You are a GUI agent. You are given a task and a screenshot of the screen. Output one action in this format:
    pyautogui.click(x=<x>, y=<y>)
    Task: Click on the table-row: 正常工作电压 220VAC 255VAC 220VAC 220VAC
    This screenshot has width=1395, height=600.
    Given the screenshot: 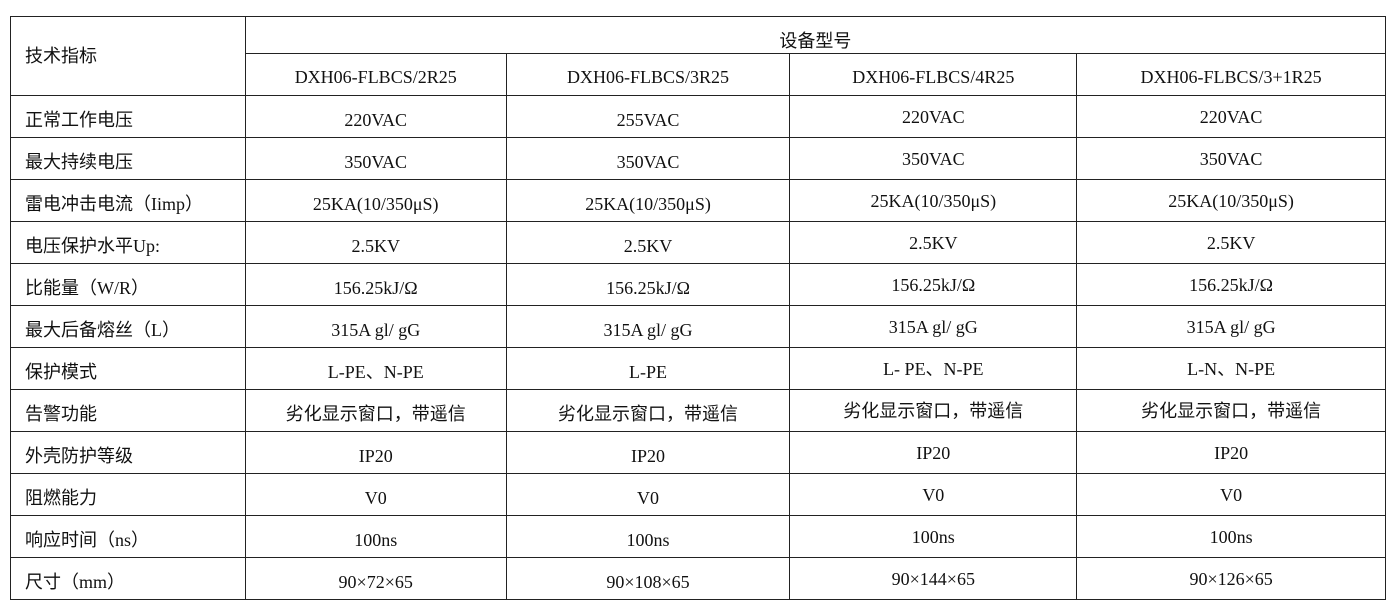 What is the action you would take?
    pyautogui.click(x=698, y=116)
    